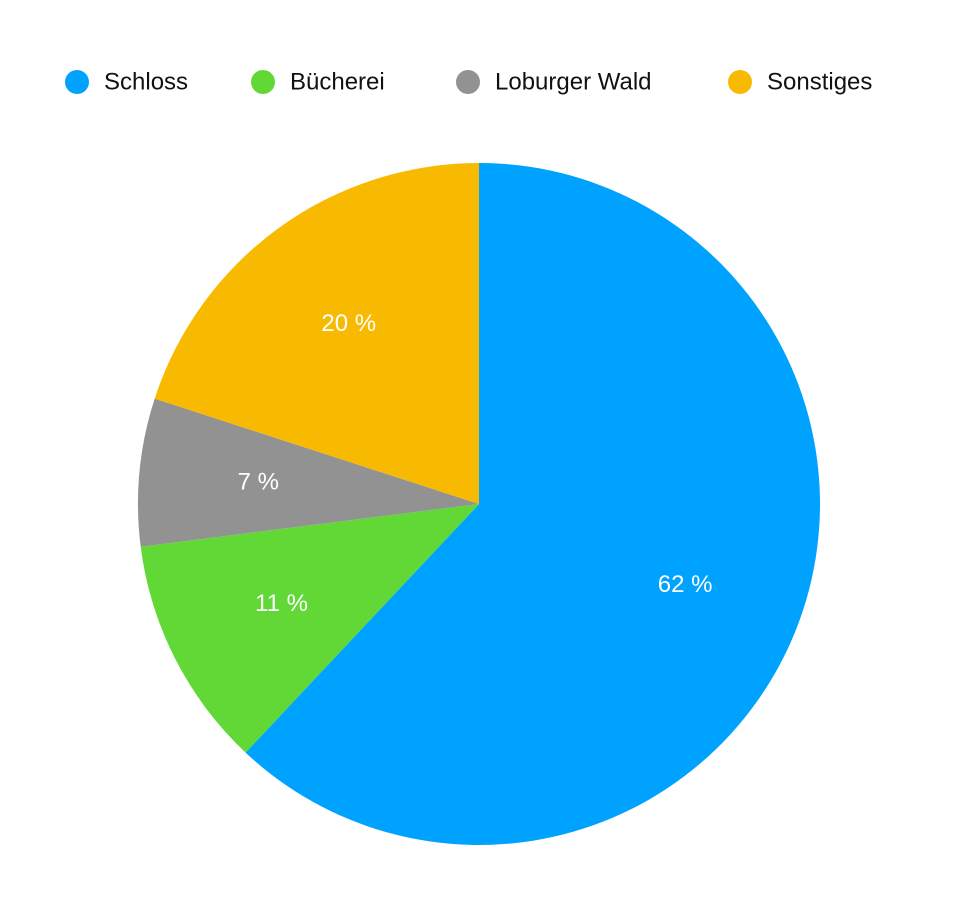  I want to click on slice-label: 11 %, so click(281, 603).